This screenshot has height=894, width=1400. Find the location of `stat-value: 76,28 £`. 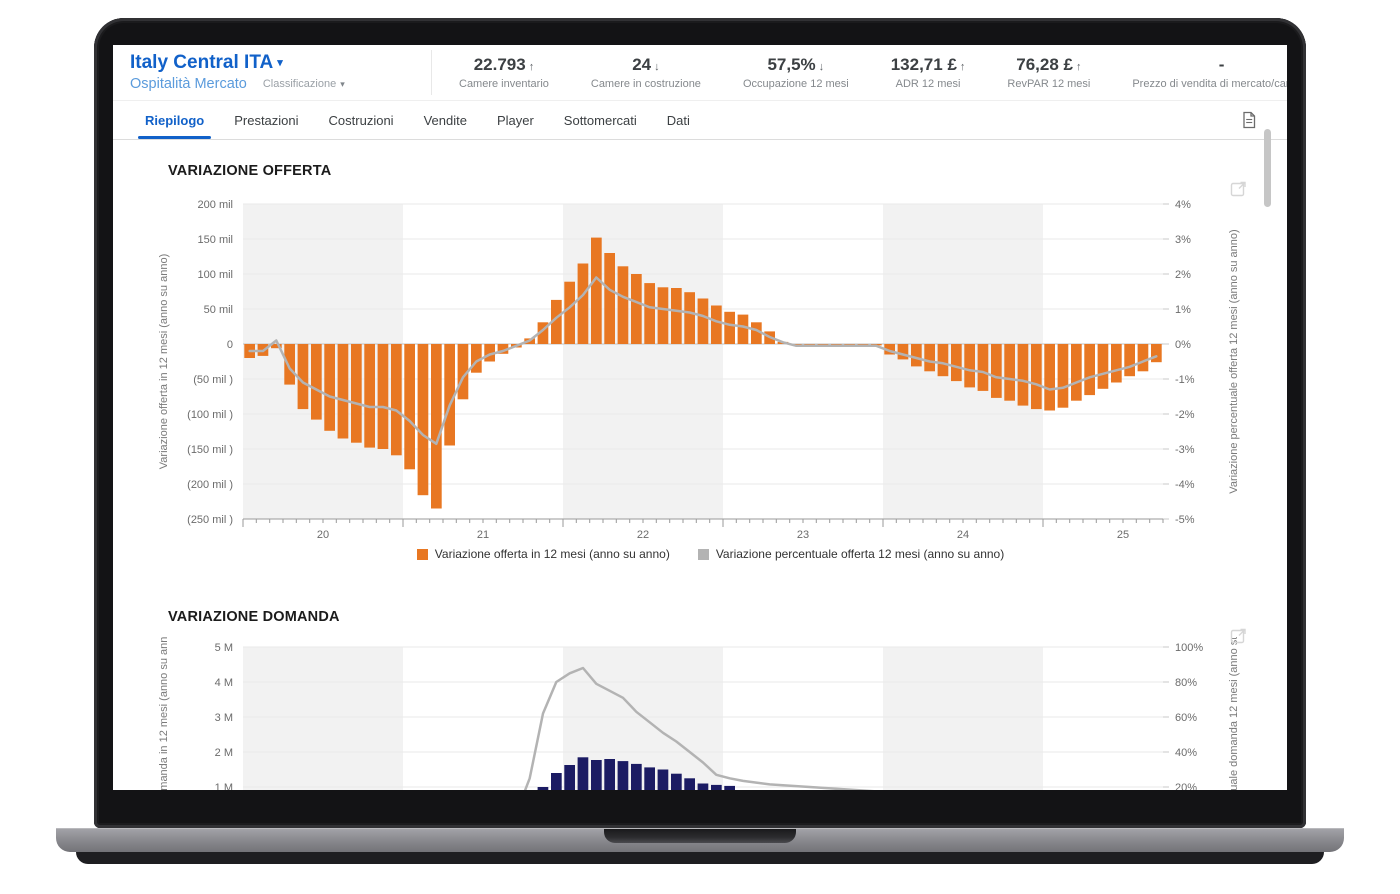

stat-value: 76,28 £ is located at coordinates (1044, 64).